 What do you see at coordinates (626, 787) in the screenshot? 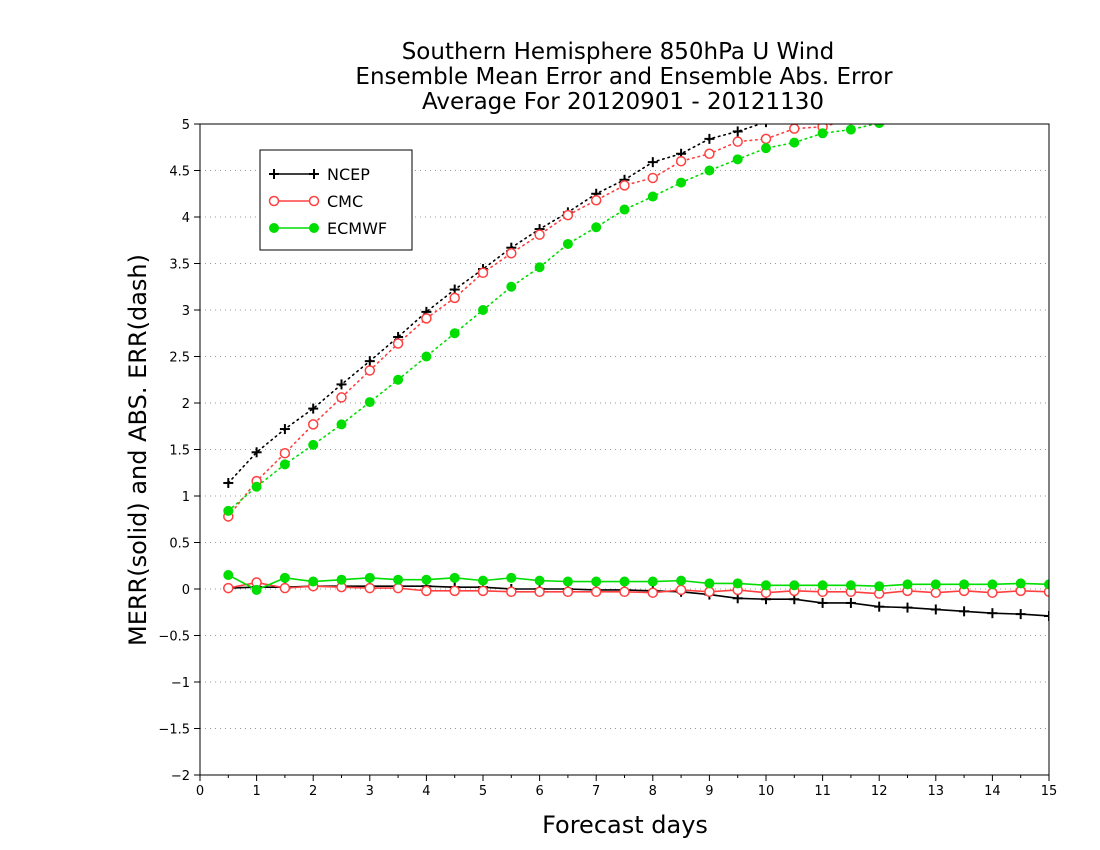
I see `x-axis-ticks: 0 1 2 3 4 5 6 7 8 9 10 11 12 13 14 15` at bounding box center [626, 787].